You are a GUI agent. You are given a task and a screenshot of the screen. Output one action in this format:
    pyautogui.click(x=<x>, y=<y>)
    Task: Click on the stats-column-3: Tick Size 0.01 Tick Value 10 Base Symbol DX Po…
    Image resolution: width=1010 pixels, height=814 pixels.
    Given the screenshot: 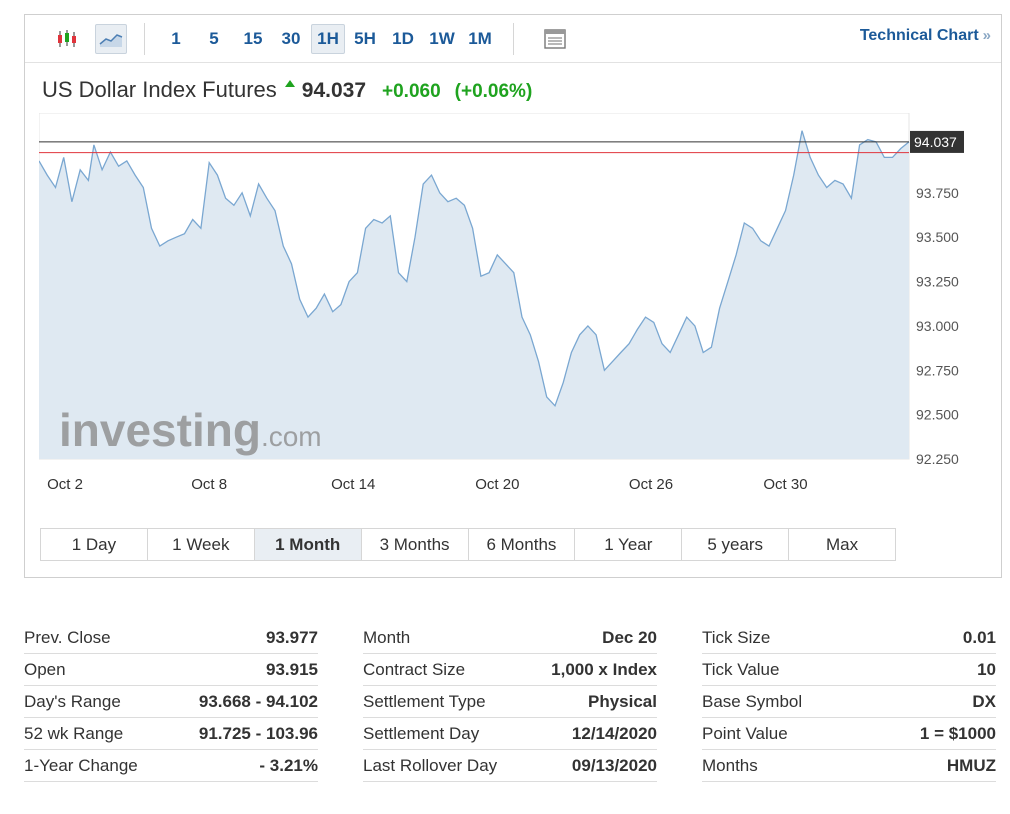 What is the action you would take?
    pyautogui.click(x=849, y=702)
    